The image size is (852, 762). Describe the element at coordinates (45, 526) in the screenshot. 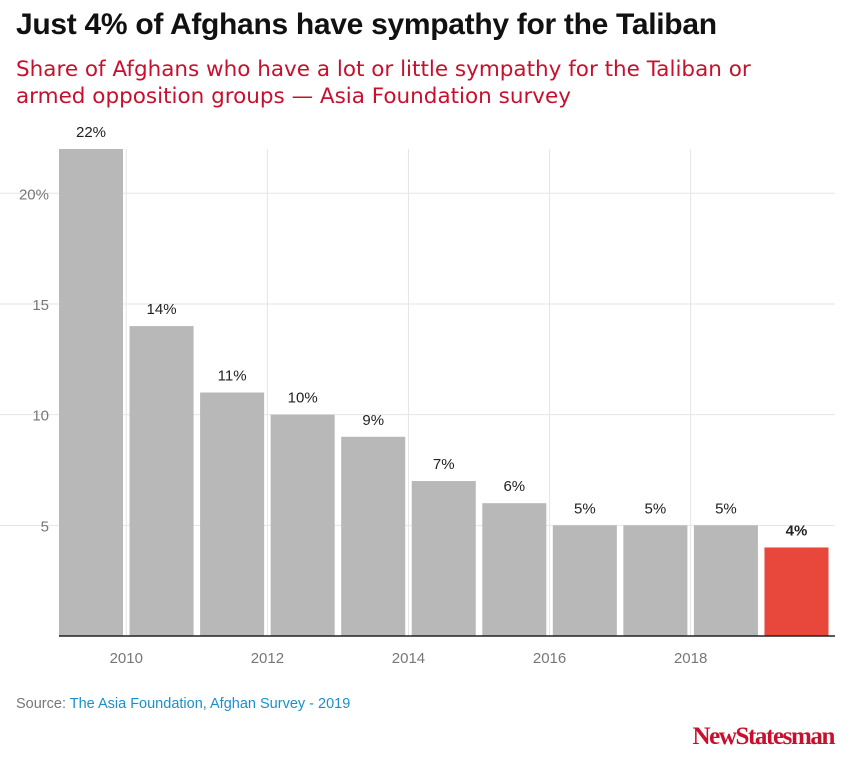

I see `y-tick-label: 5` at that location.